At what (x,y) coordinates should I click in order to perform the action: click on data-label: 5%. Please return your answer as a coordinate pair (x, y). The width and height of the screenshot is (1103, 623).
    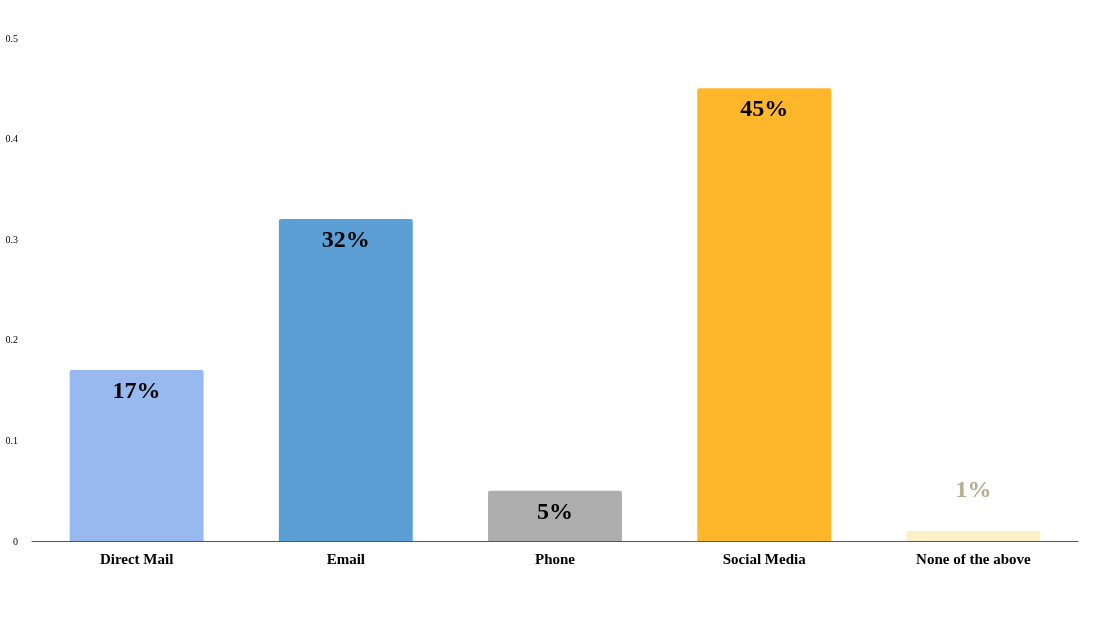
    Looking at the image, I should click on (555, 510).